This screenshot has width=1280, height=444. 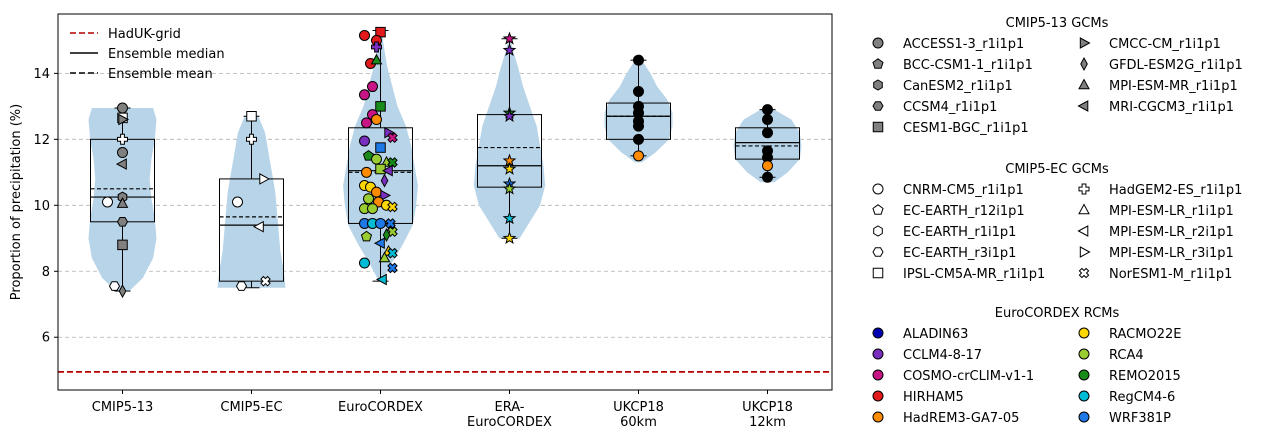 I want to click on legend-item-label: NorESM1-M_r1i1p1, so click(x=1170, y=274).